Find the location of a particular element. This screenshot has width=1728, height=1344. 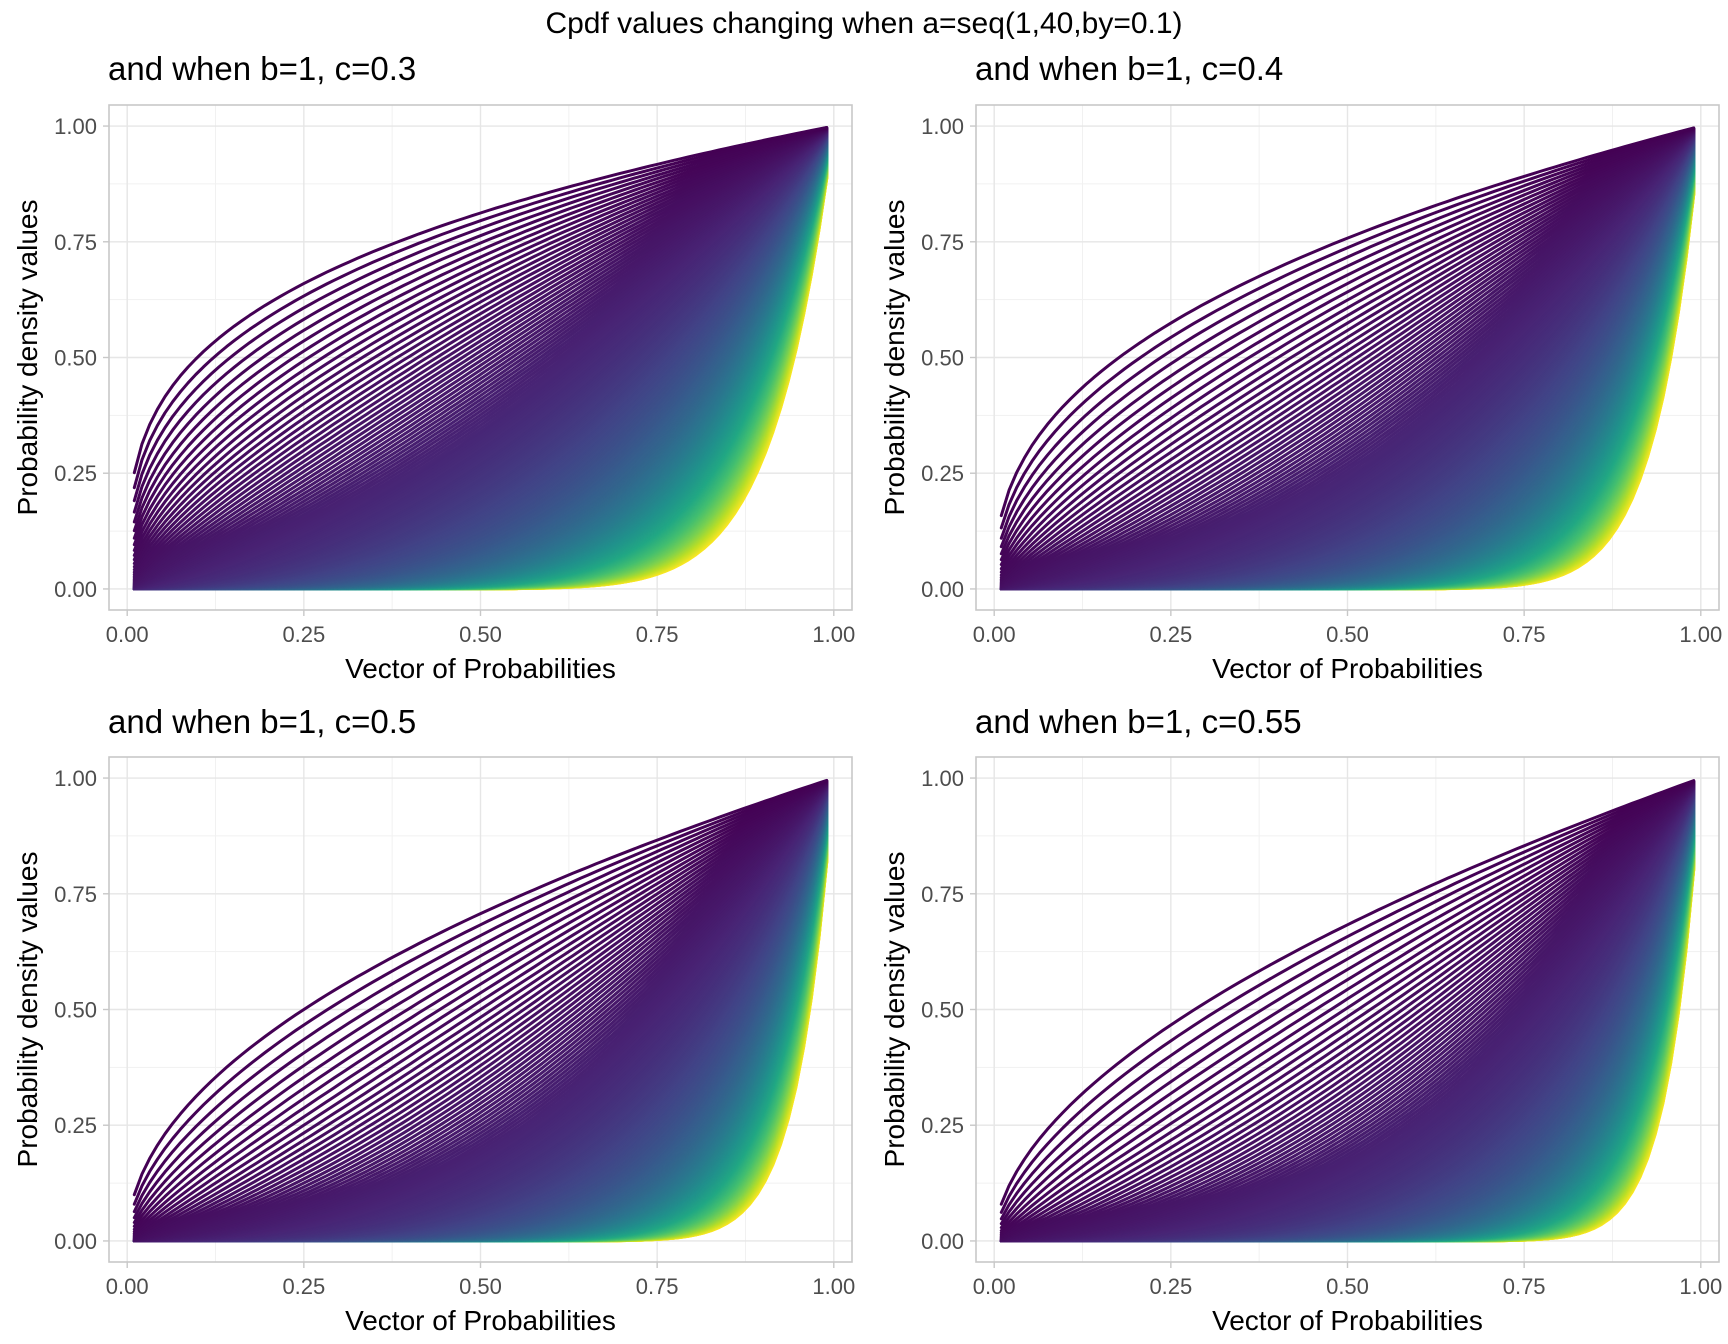

y-tick-label: 0.25 is located at coordinates (75, 1125).